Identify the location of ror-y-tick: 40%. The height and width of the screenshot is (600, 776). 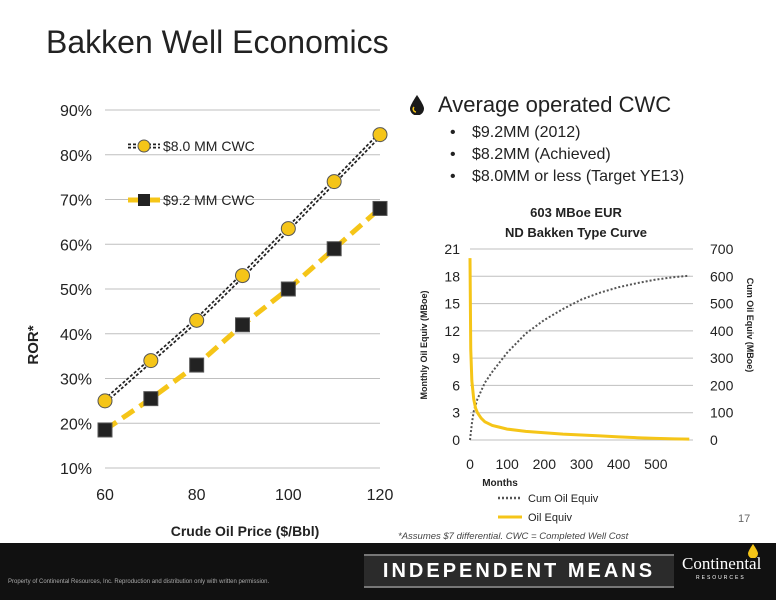
(76, 335).